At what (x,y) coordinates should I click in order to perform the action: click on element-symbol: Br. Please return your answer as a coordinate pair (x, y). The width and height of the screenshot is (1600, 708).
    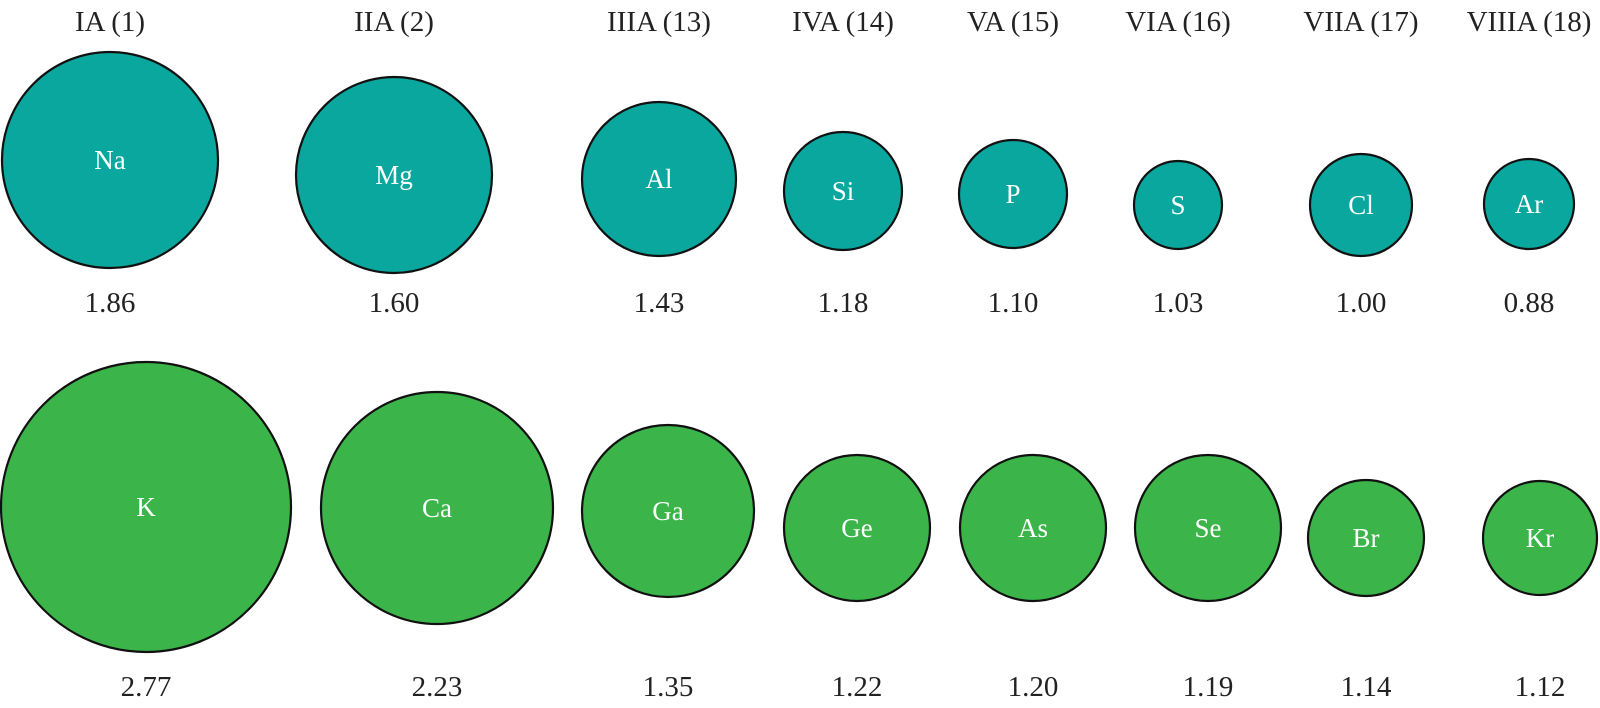
    Looking at the image, I should click on (1366, 538).